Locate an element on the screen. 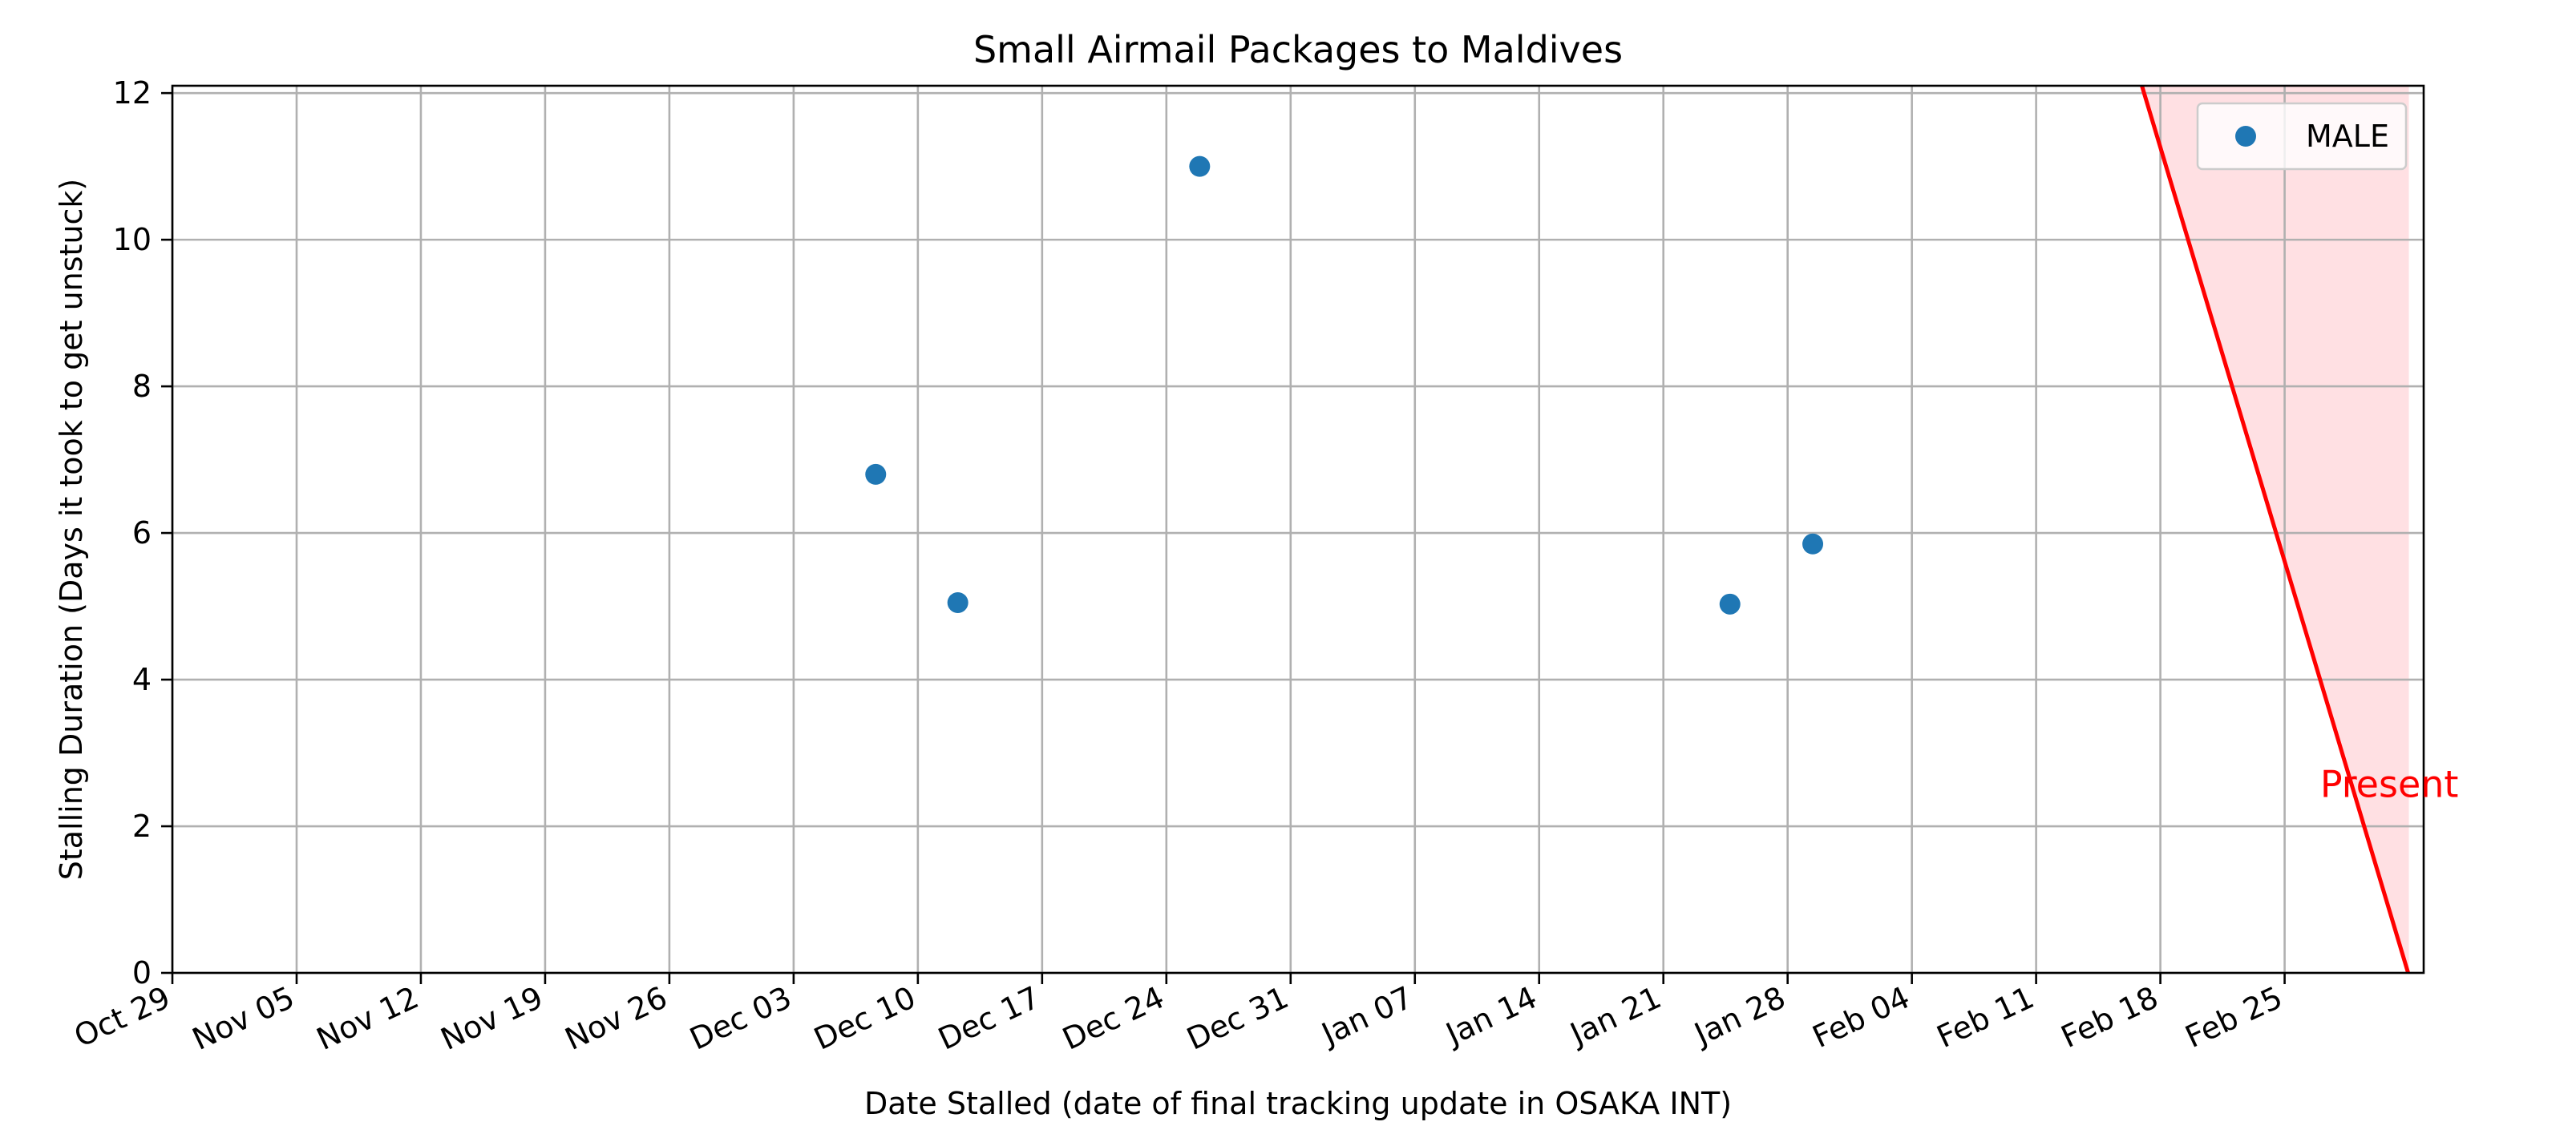 The image size is (2576, 1146). present-line-layer is located at coordinates (2275, 529).